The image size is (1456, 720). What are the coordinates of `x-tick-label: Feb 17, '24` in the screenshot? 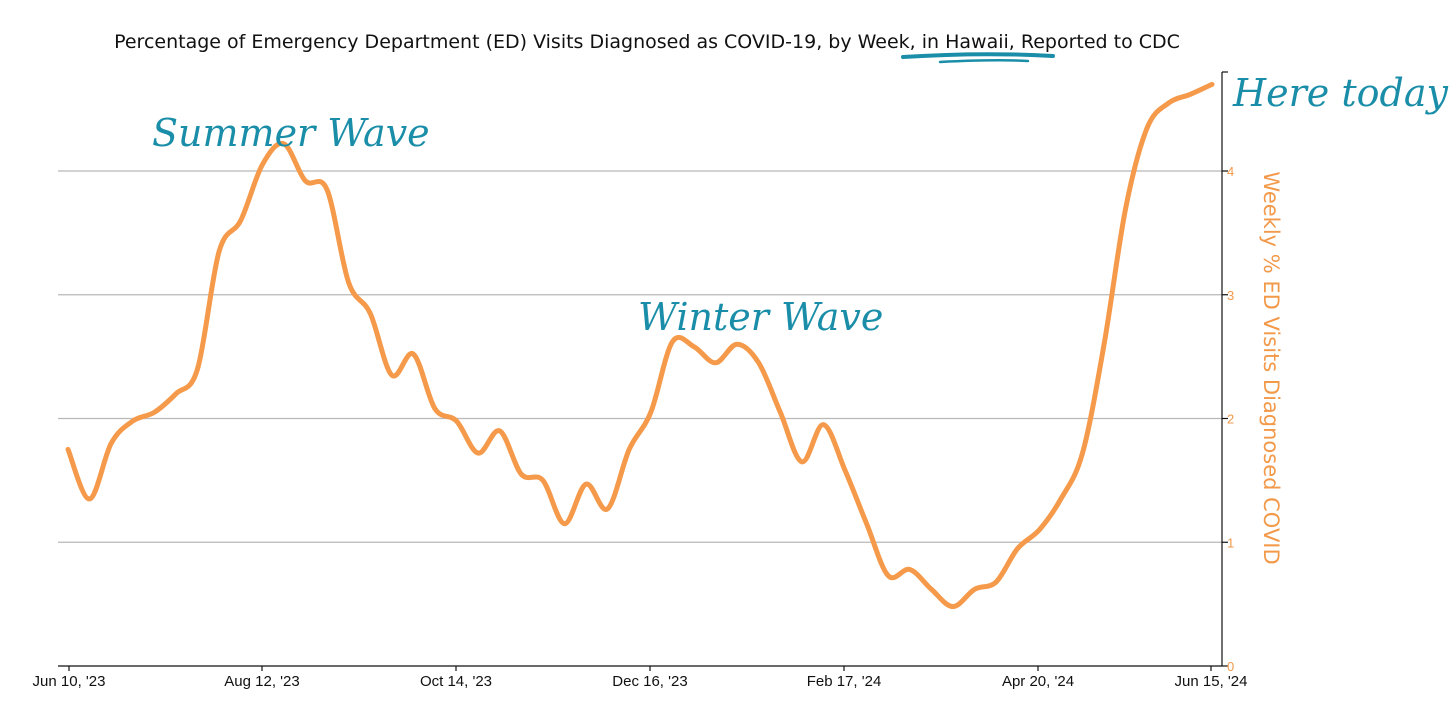 It's located at (844, 681).